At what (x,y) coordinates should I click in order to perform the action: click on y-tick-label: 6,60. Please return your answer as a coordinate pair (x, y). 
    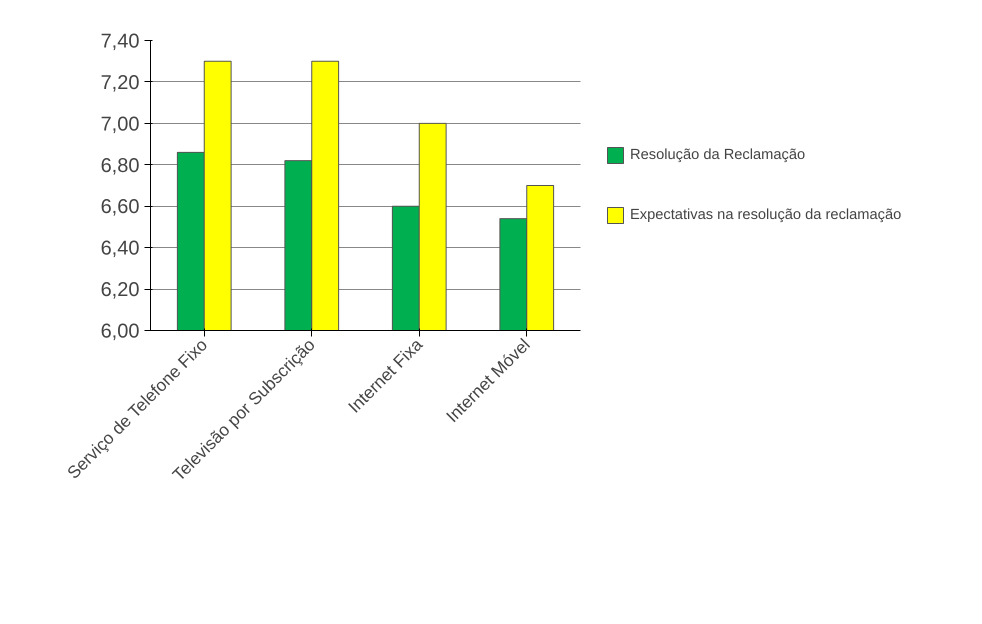
    Looking at the image, I should click on (120, 207).